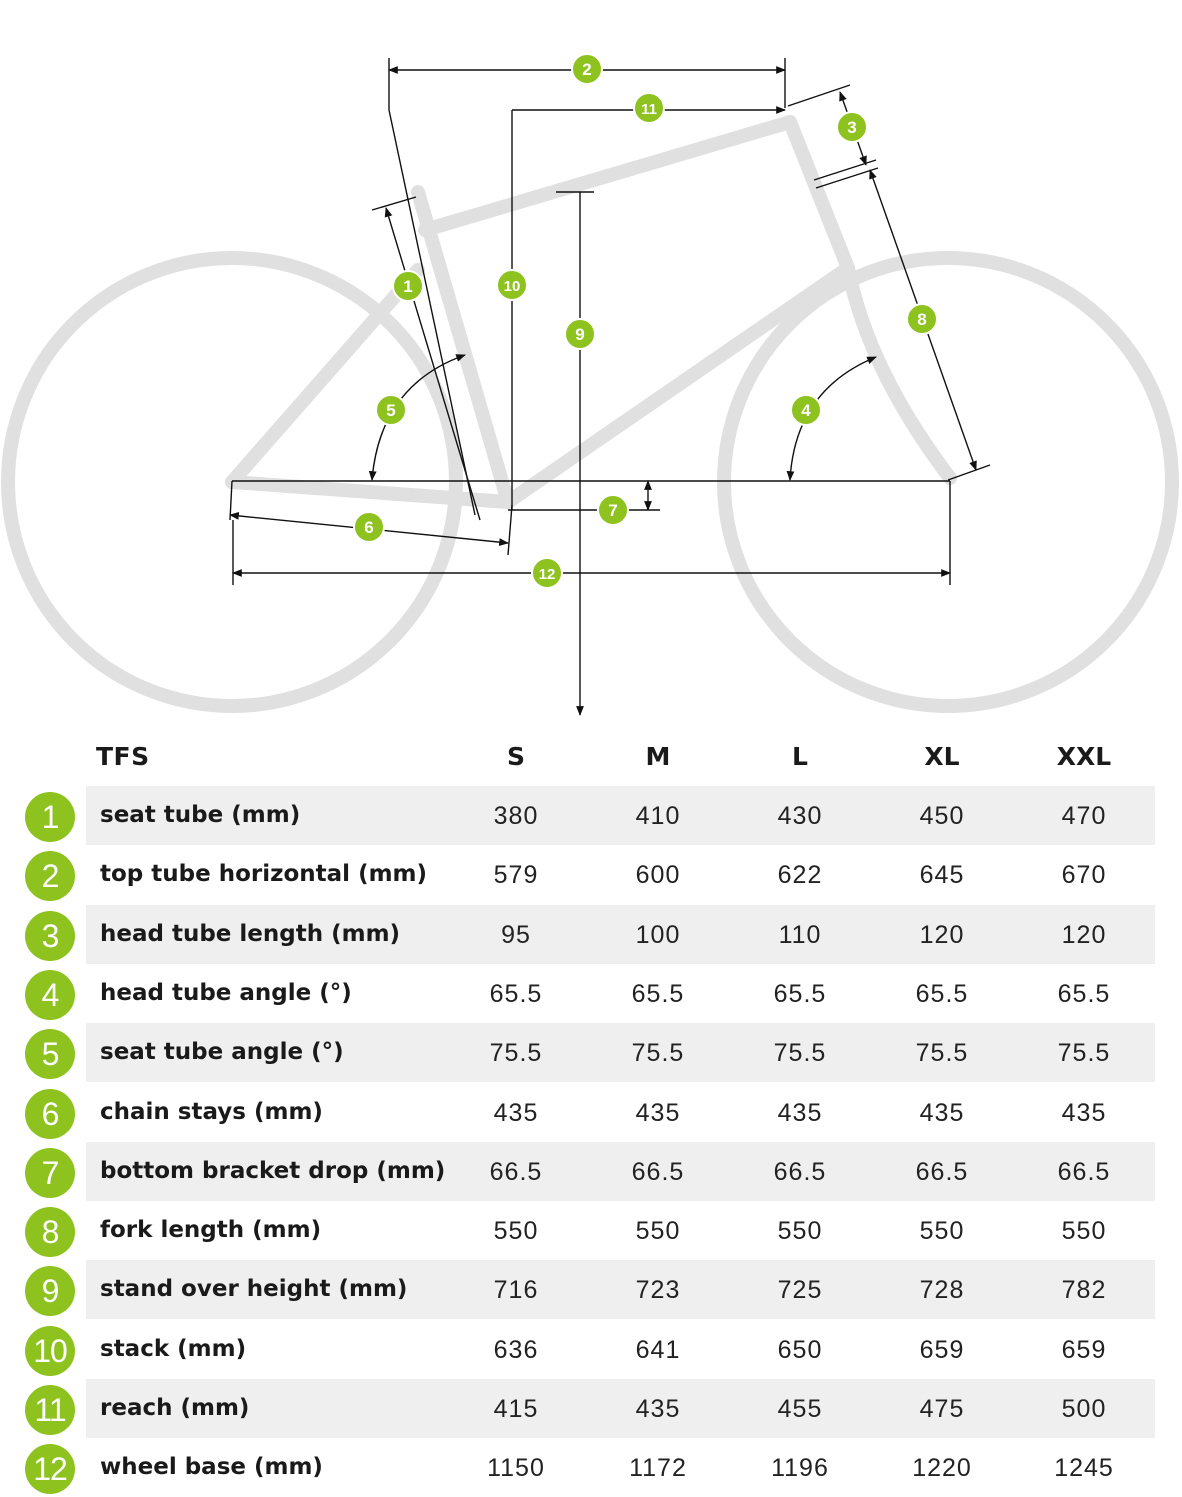 The height and width of the screenshot is (1497, 1182). I want to click on marker-7: 7, so click(613, 510).